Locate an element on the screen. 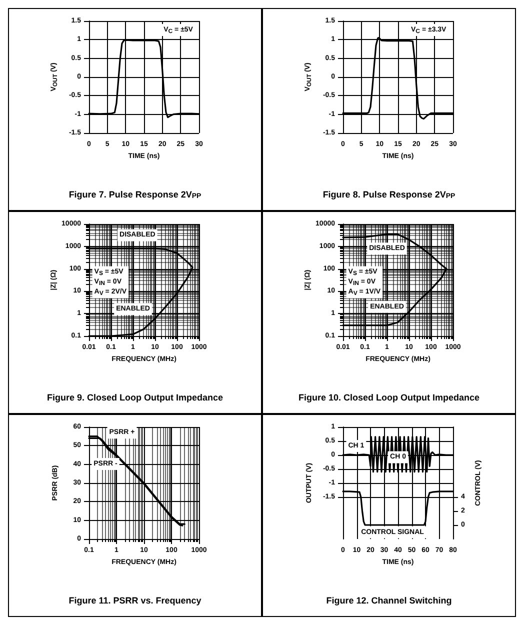 The width and height of the screenshot is (524, 620). text: Figure 12. Channel Switching is located at coordinates (389, 601).